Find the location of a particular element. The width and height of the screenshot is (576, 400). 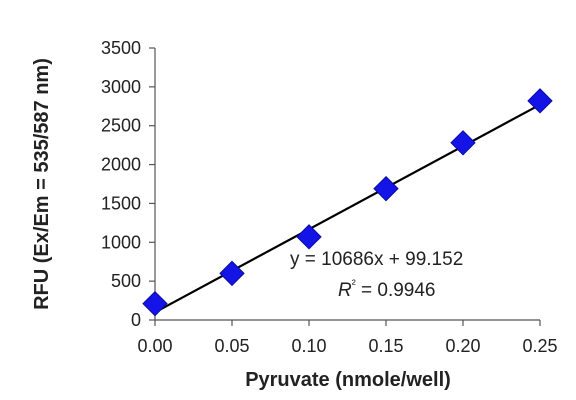

trendline-equation: y = 10686x + 99.152 is located at coordinates (376, 259).